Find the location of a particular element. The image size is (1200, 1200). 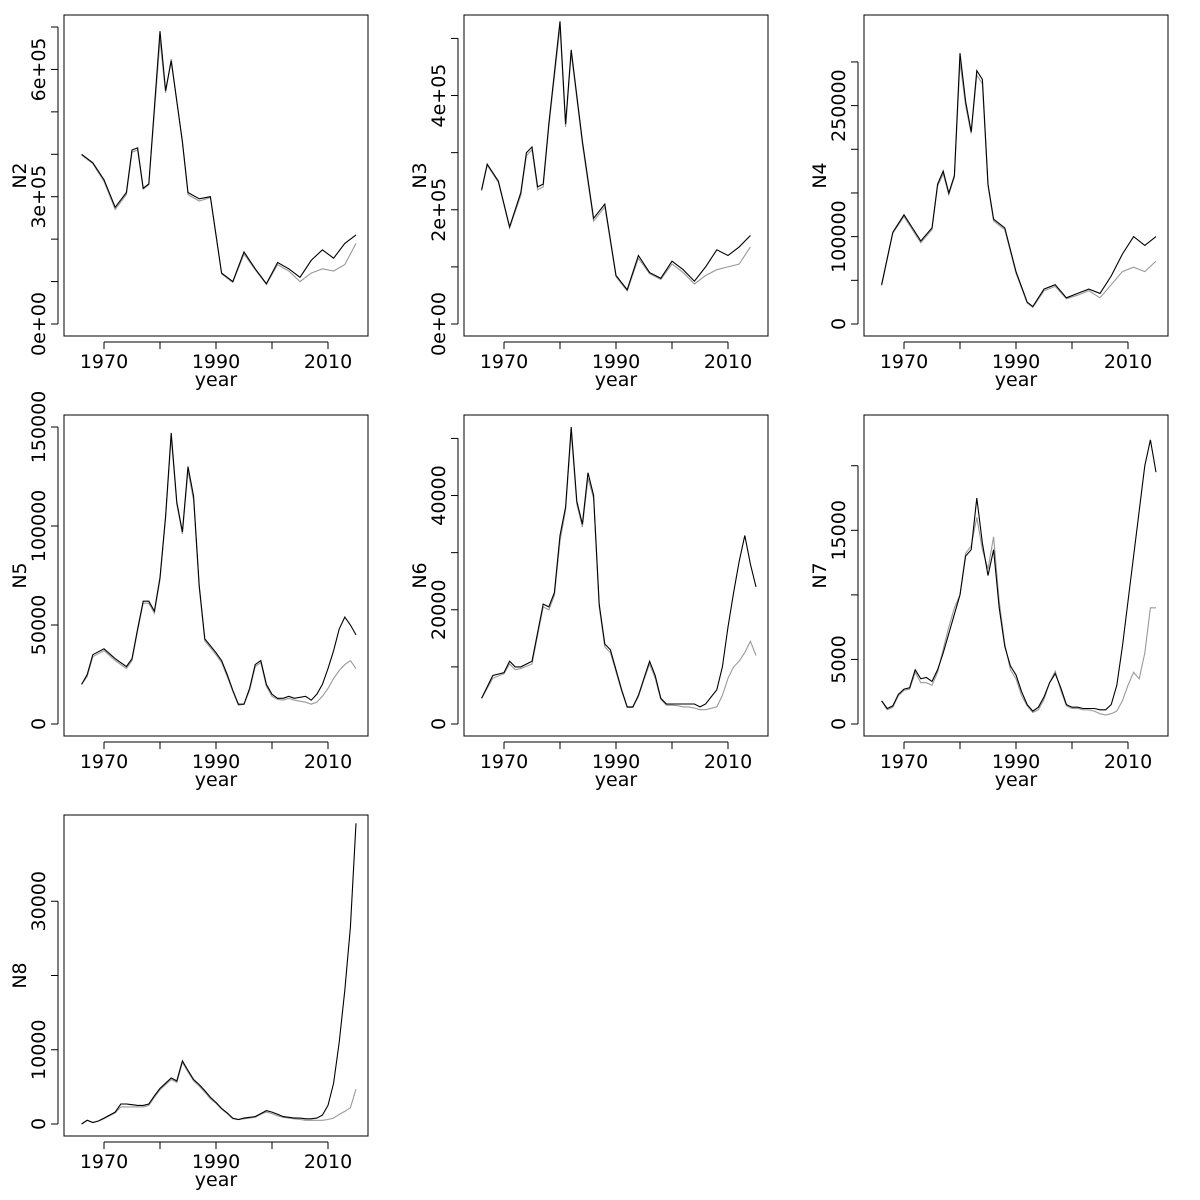

panel-n8: 1970 1990 2010 year 0 10000 30000 N8 is located at coordinates (189, 1002).